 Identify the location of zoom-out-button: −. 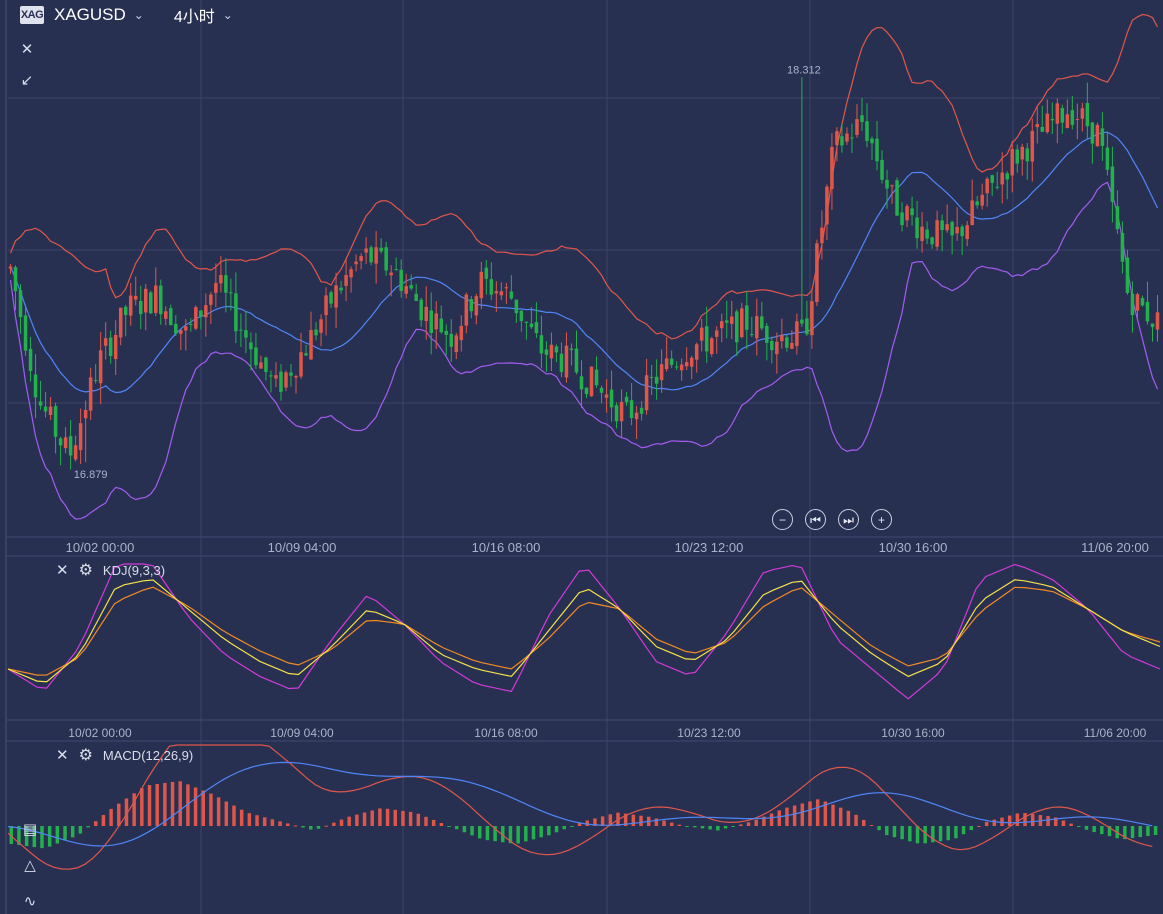
(782, 519).